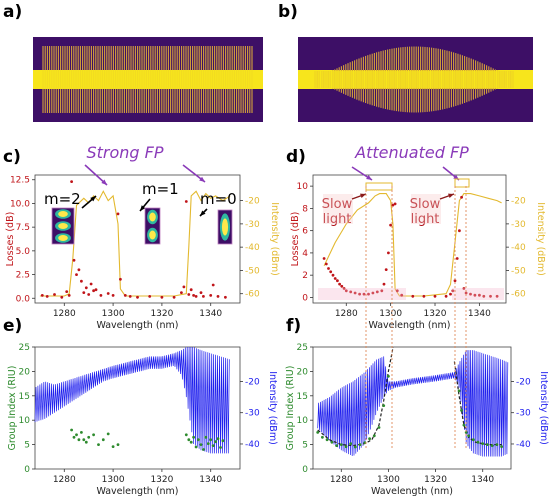 This screenshot has height=503, width=550. Describe the element at coordinates (20, 204) in the screenshot. I see `ytick-label-c-4: 10.0` at that location.